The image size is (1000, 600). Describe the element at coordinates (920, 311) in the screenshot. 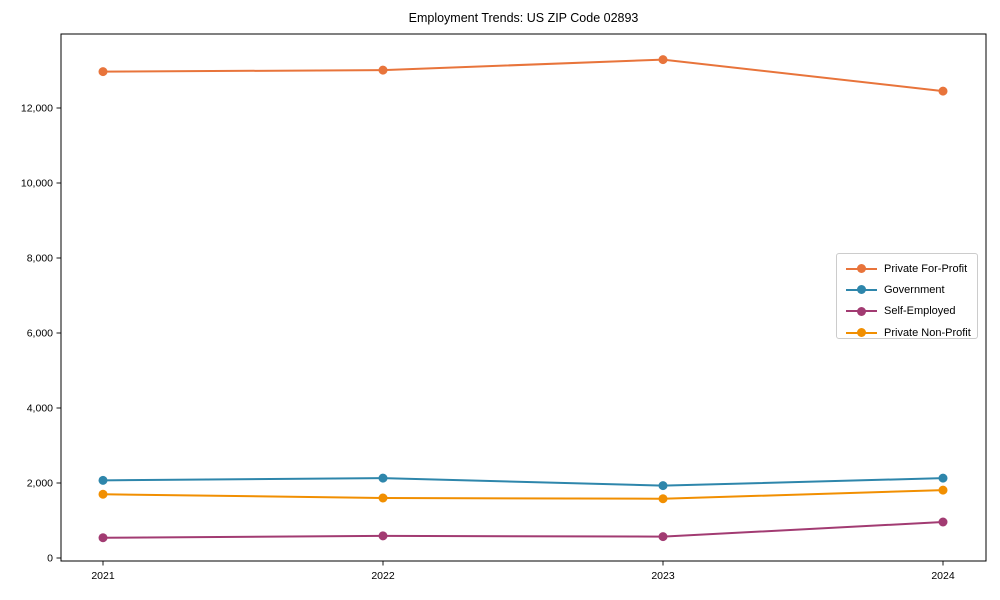

I see `legend-label: Self-Employed` at that location.